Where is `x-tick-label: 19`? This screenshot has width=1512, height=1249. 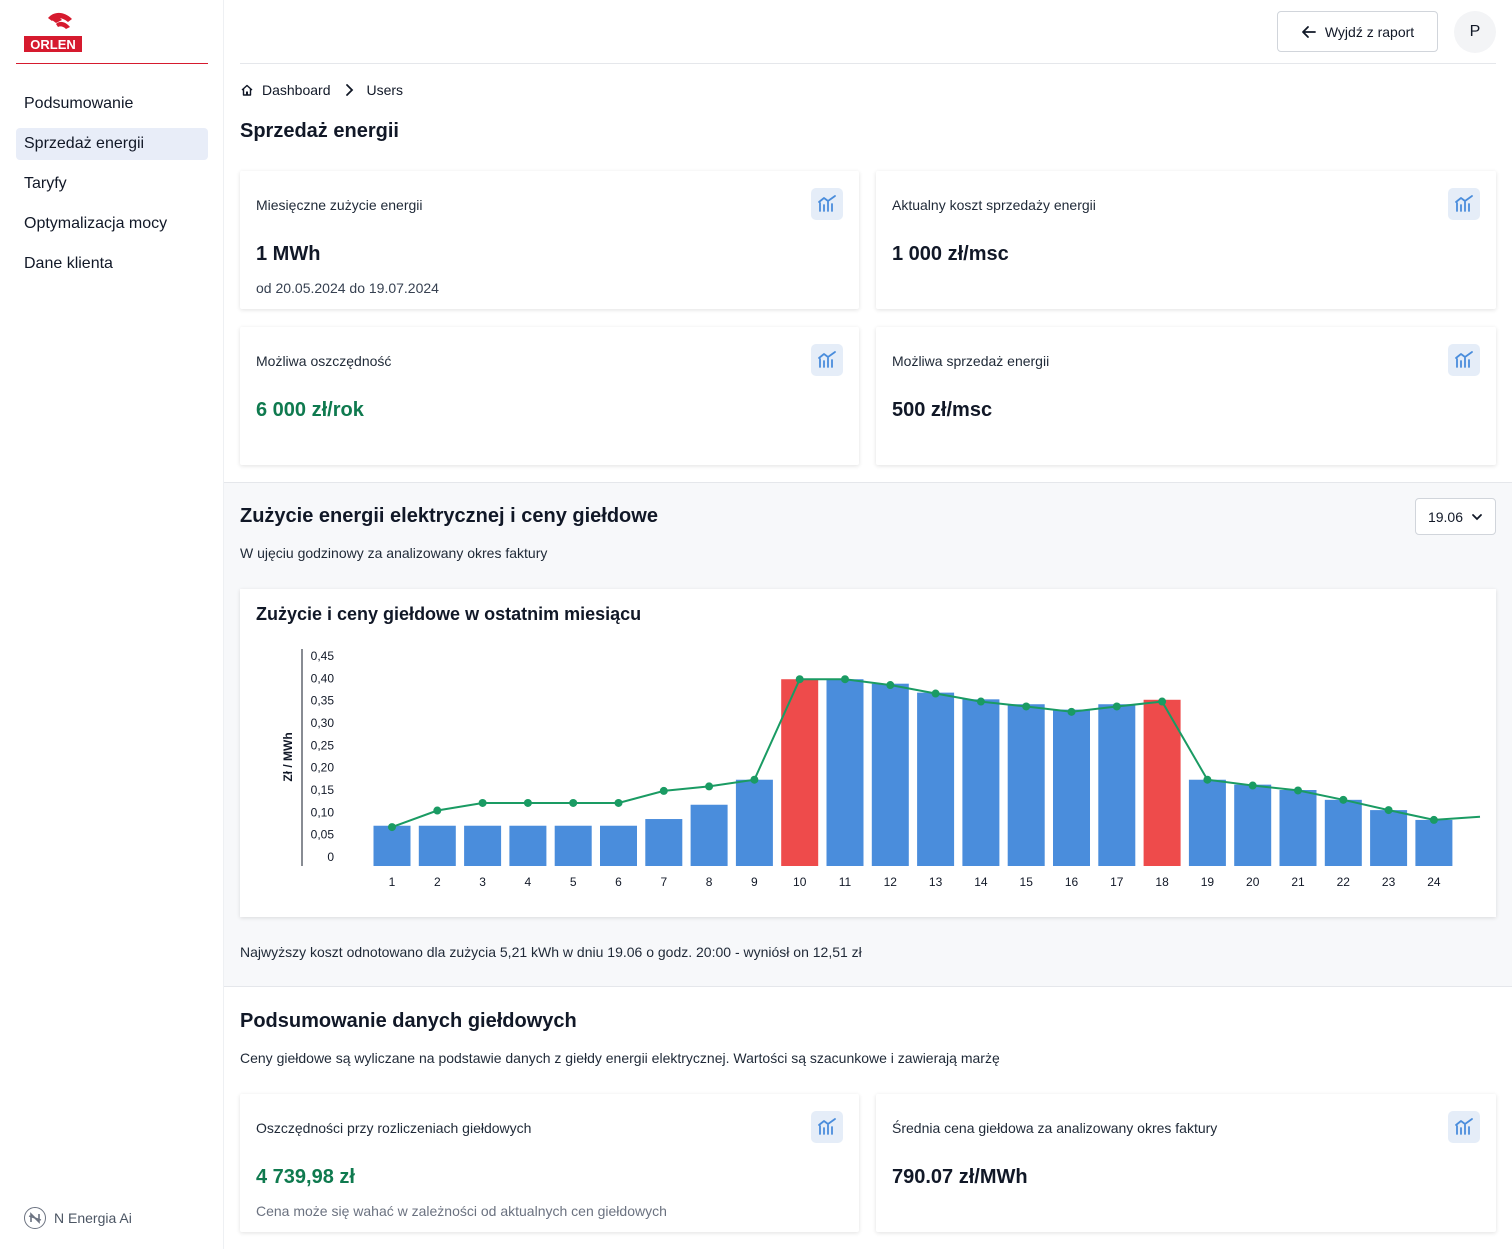
x-tick-label: 19 is located at coordinates (1208, 882).